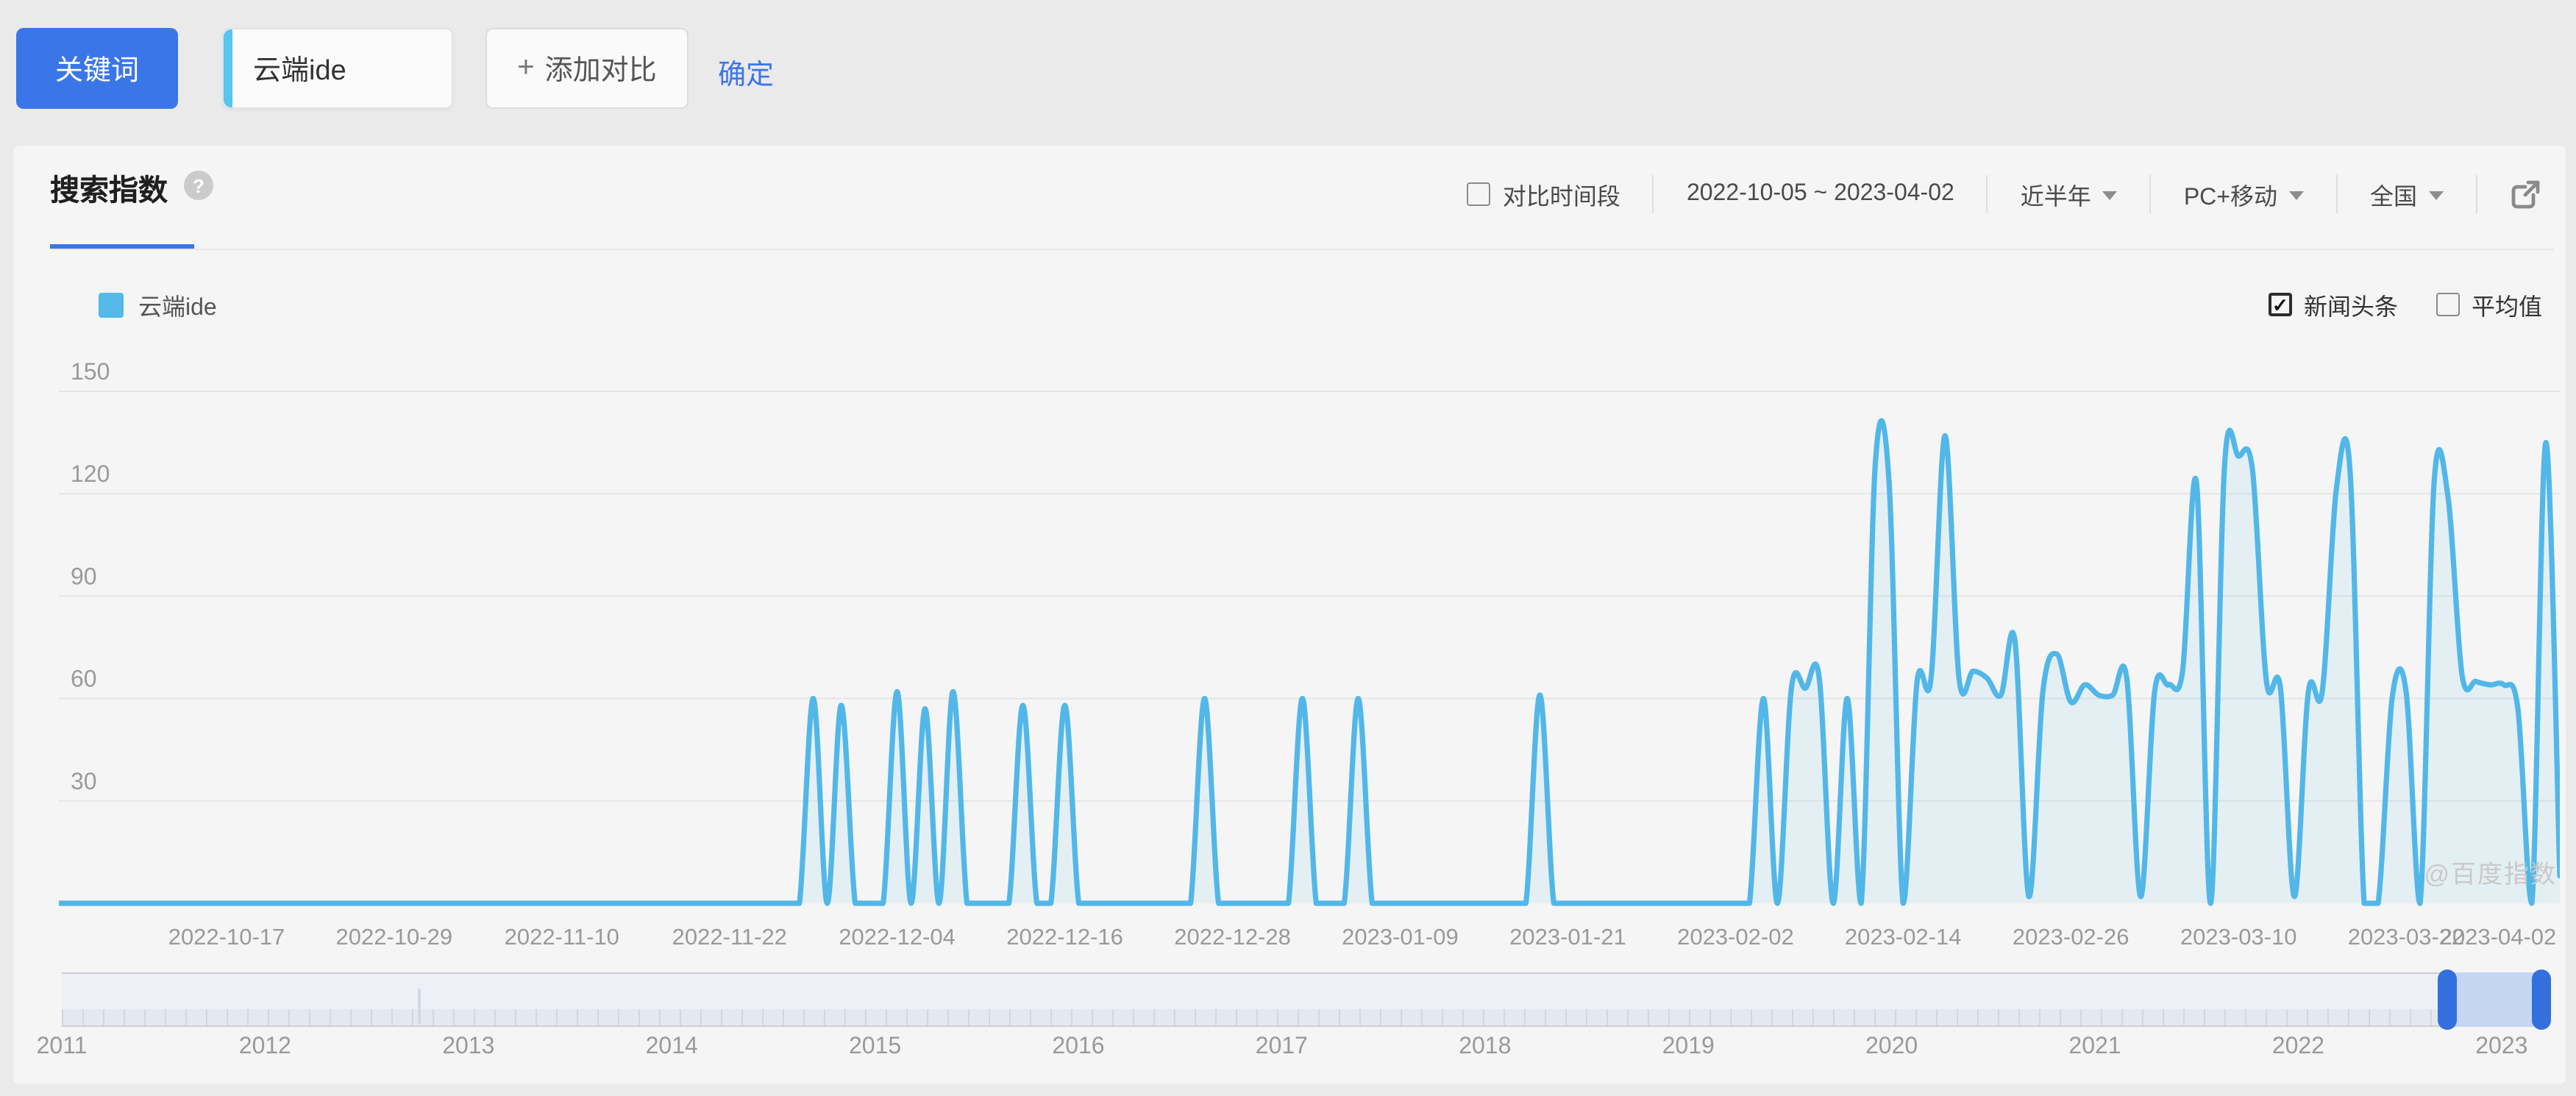 Image resolution: width=2576 pixels, height=1096 pixels. What do you see at coordinates (1064, 937) in the screenshot?
I see `x-axis-label: 2022-12-16` at bounding box center [1064, 937].